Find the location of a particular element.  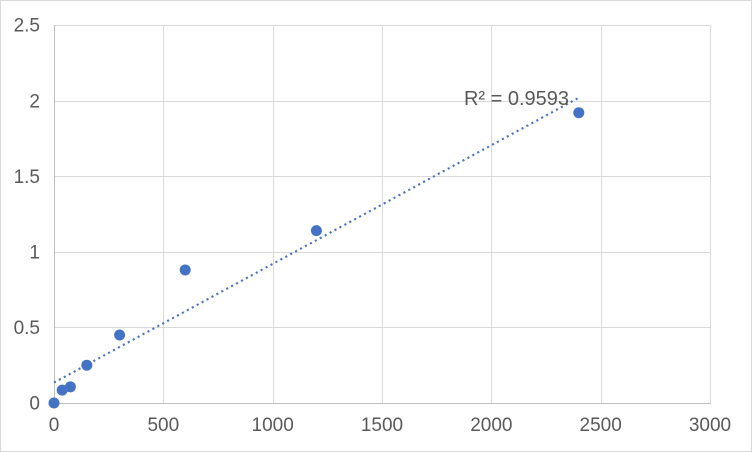

y-tick-label: 0.5 is located at coordinates (27, 328).